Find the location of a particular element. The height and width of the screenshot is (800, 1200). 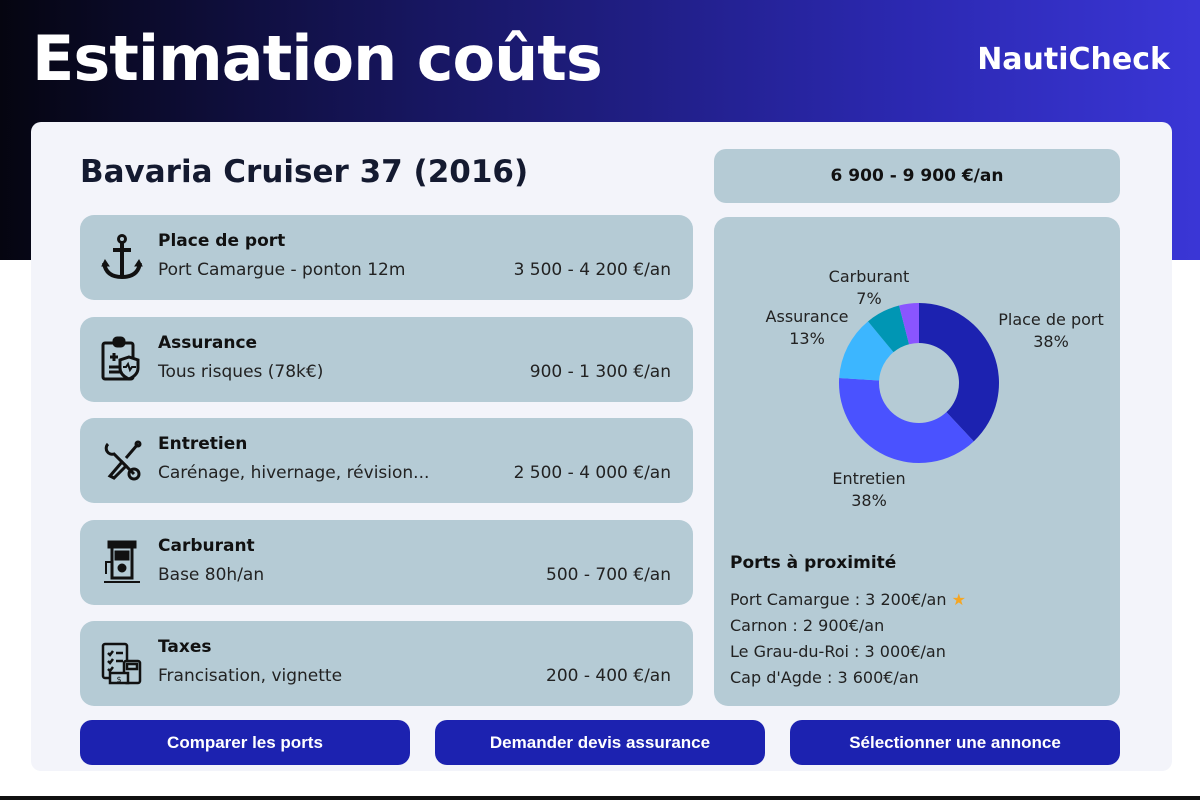

star-icon: ★ is located at coordinates (958, 599).